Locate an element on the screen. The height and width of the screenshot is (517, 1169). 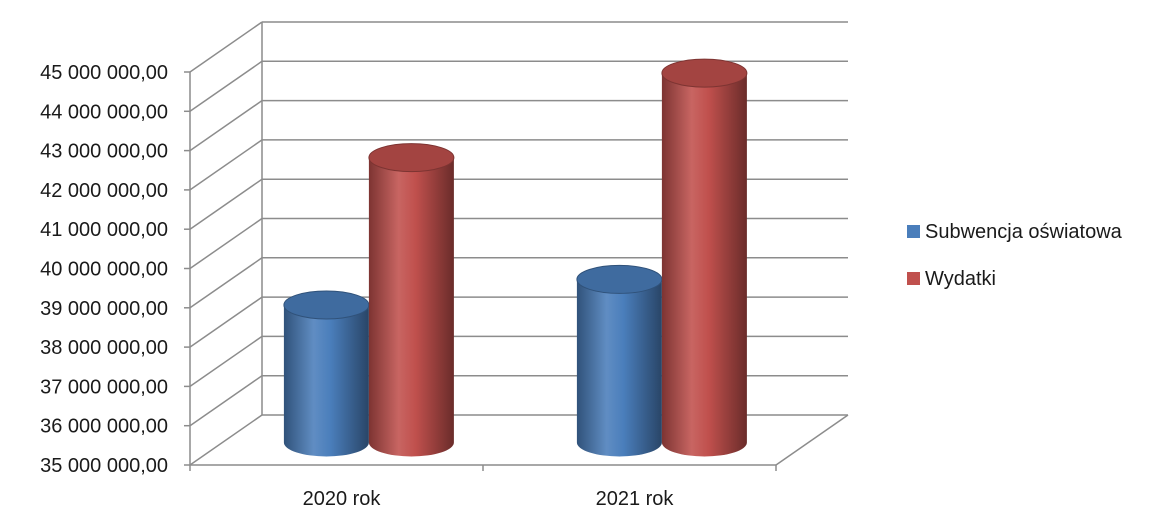
x-axis-labels: 2020 rok 2021 rok is located at coordinates (489, 499).